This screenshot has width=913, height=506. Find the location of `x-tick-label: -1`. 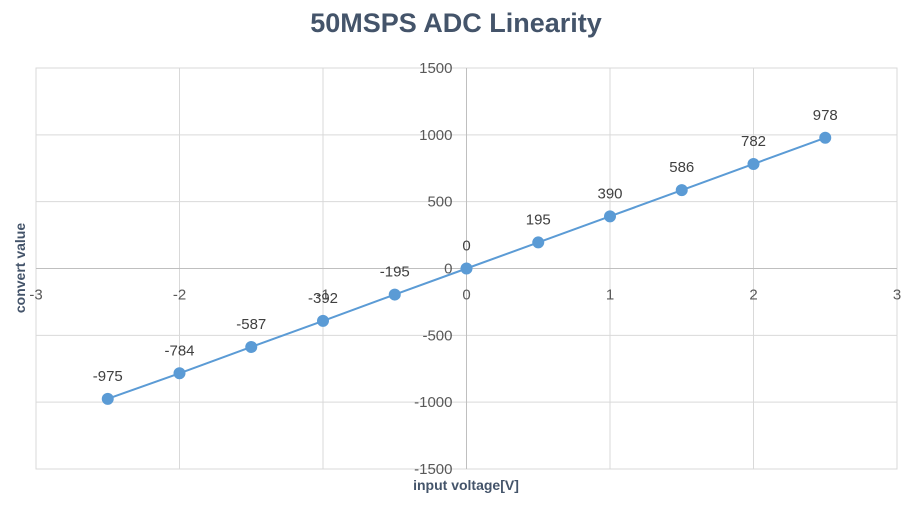

x-tick-label: -1 is located at coordinates (322, 295).